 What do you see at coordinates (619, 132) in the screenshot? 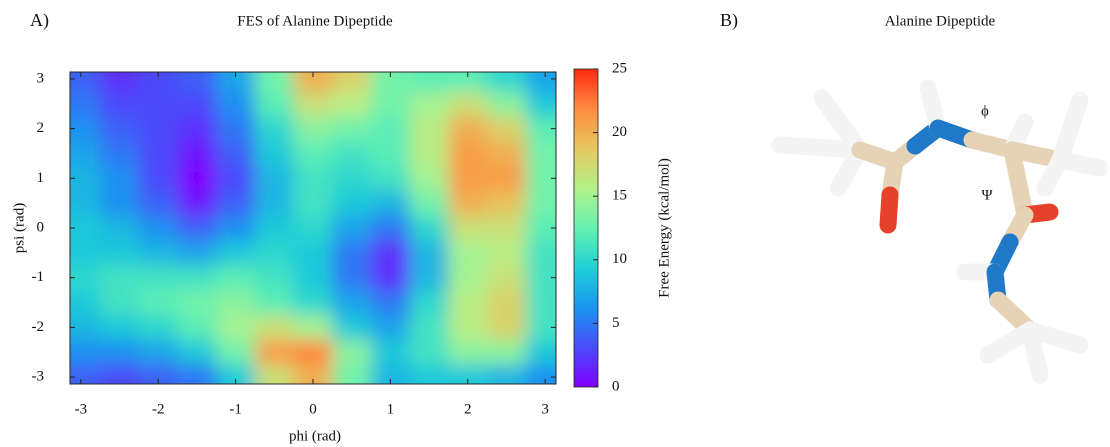
I see `colorbar-tick-label: 20` at bounding box center [619, 132].